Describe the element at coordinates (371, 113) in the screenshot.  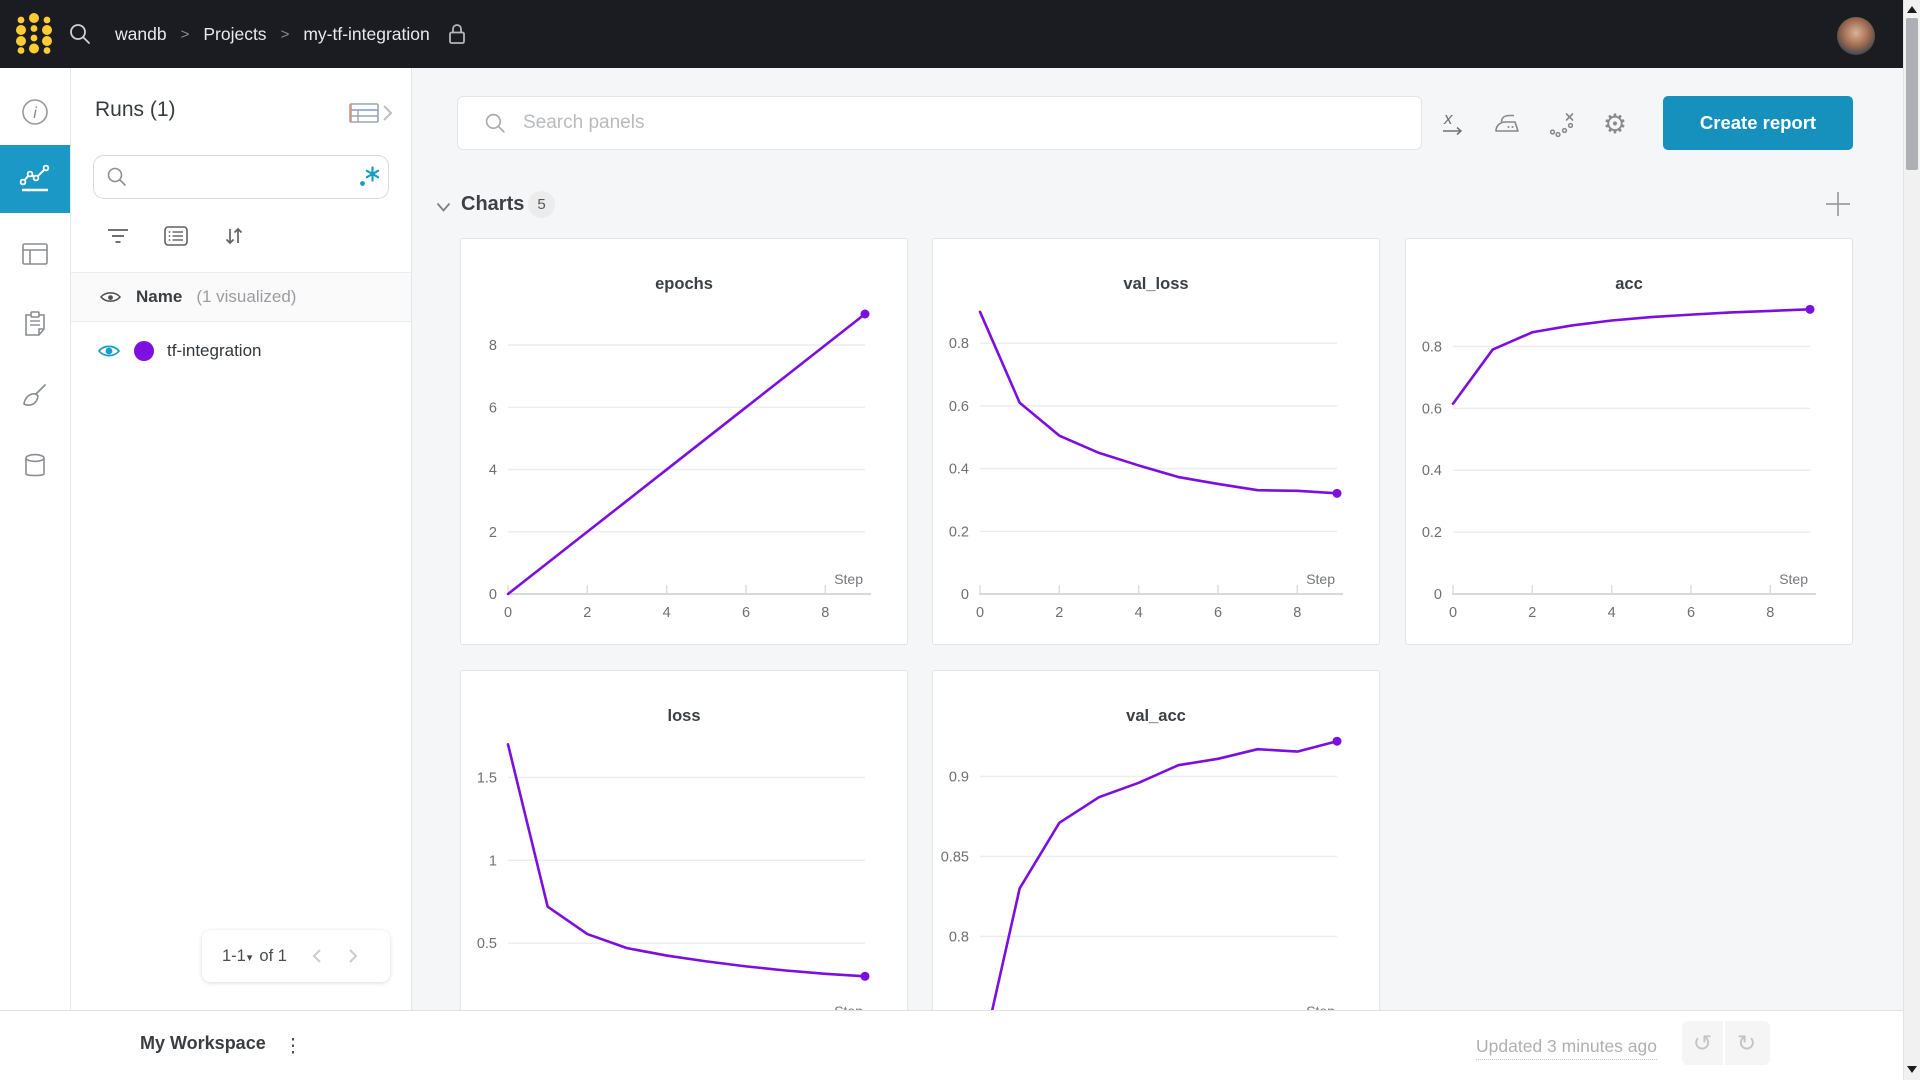
I see `expand-run-table-button` at that location.